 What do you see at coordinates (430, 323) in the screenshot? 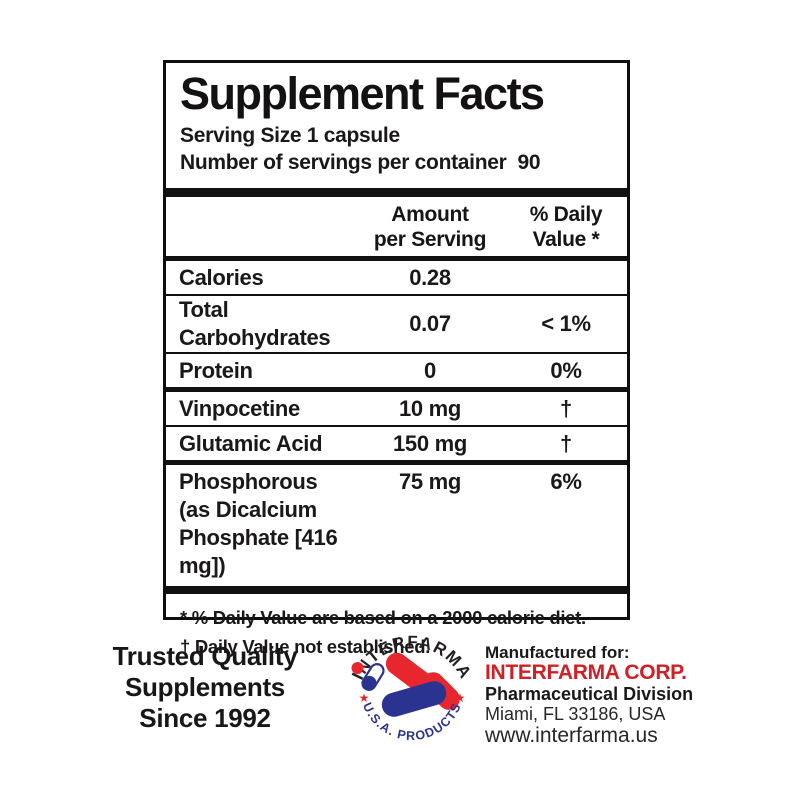
I see `nutrient-amount: 0.07` at bounding box center [430, 323].